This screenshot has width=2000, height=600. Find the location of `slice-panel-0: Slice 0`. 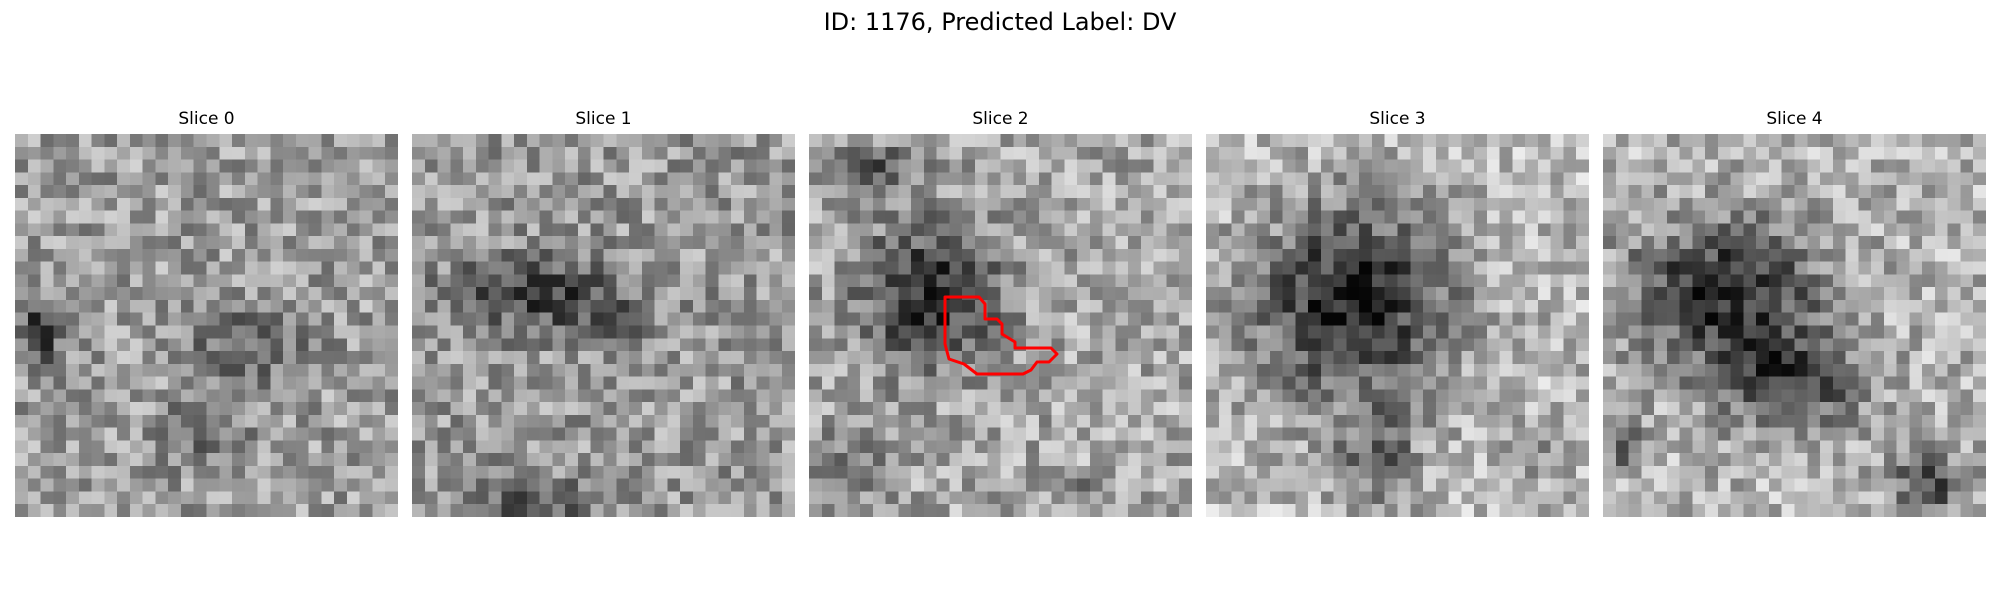

slice-panel-0: Slice 0 is located at coordinates (206, 312).